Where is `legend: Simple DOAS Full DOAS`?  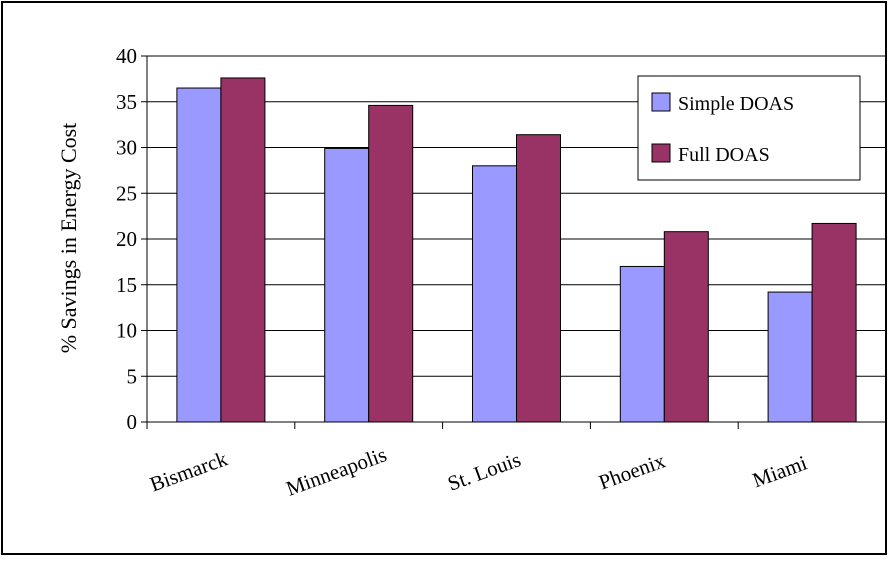 legend: Simple DOAS Full DOAS is located at coordinates (749, 128).